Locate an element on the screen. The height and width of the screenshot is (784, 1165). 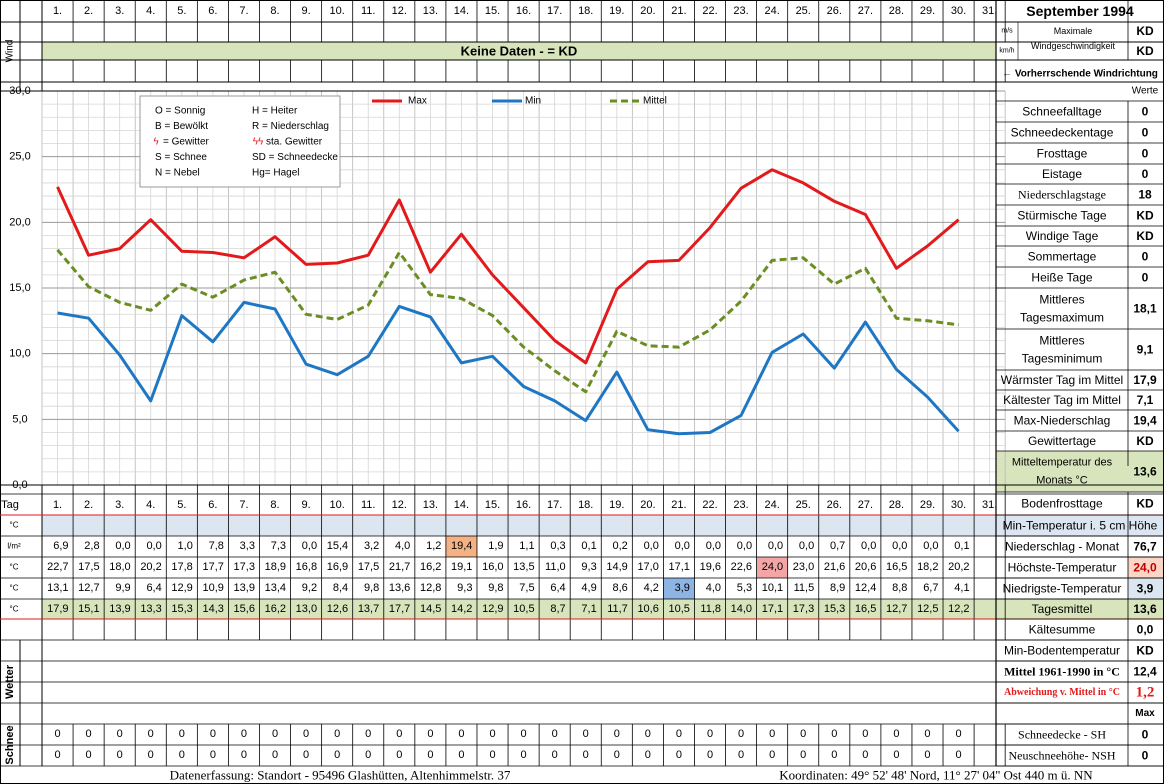
stat-value-1: 0 is located at coordinates (1145, 133).